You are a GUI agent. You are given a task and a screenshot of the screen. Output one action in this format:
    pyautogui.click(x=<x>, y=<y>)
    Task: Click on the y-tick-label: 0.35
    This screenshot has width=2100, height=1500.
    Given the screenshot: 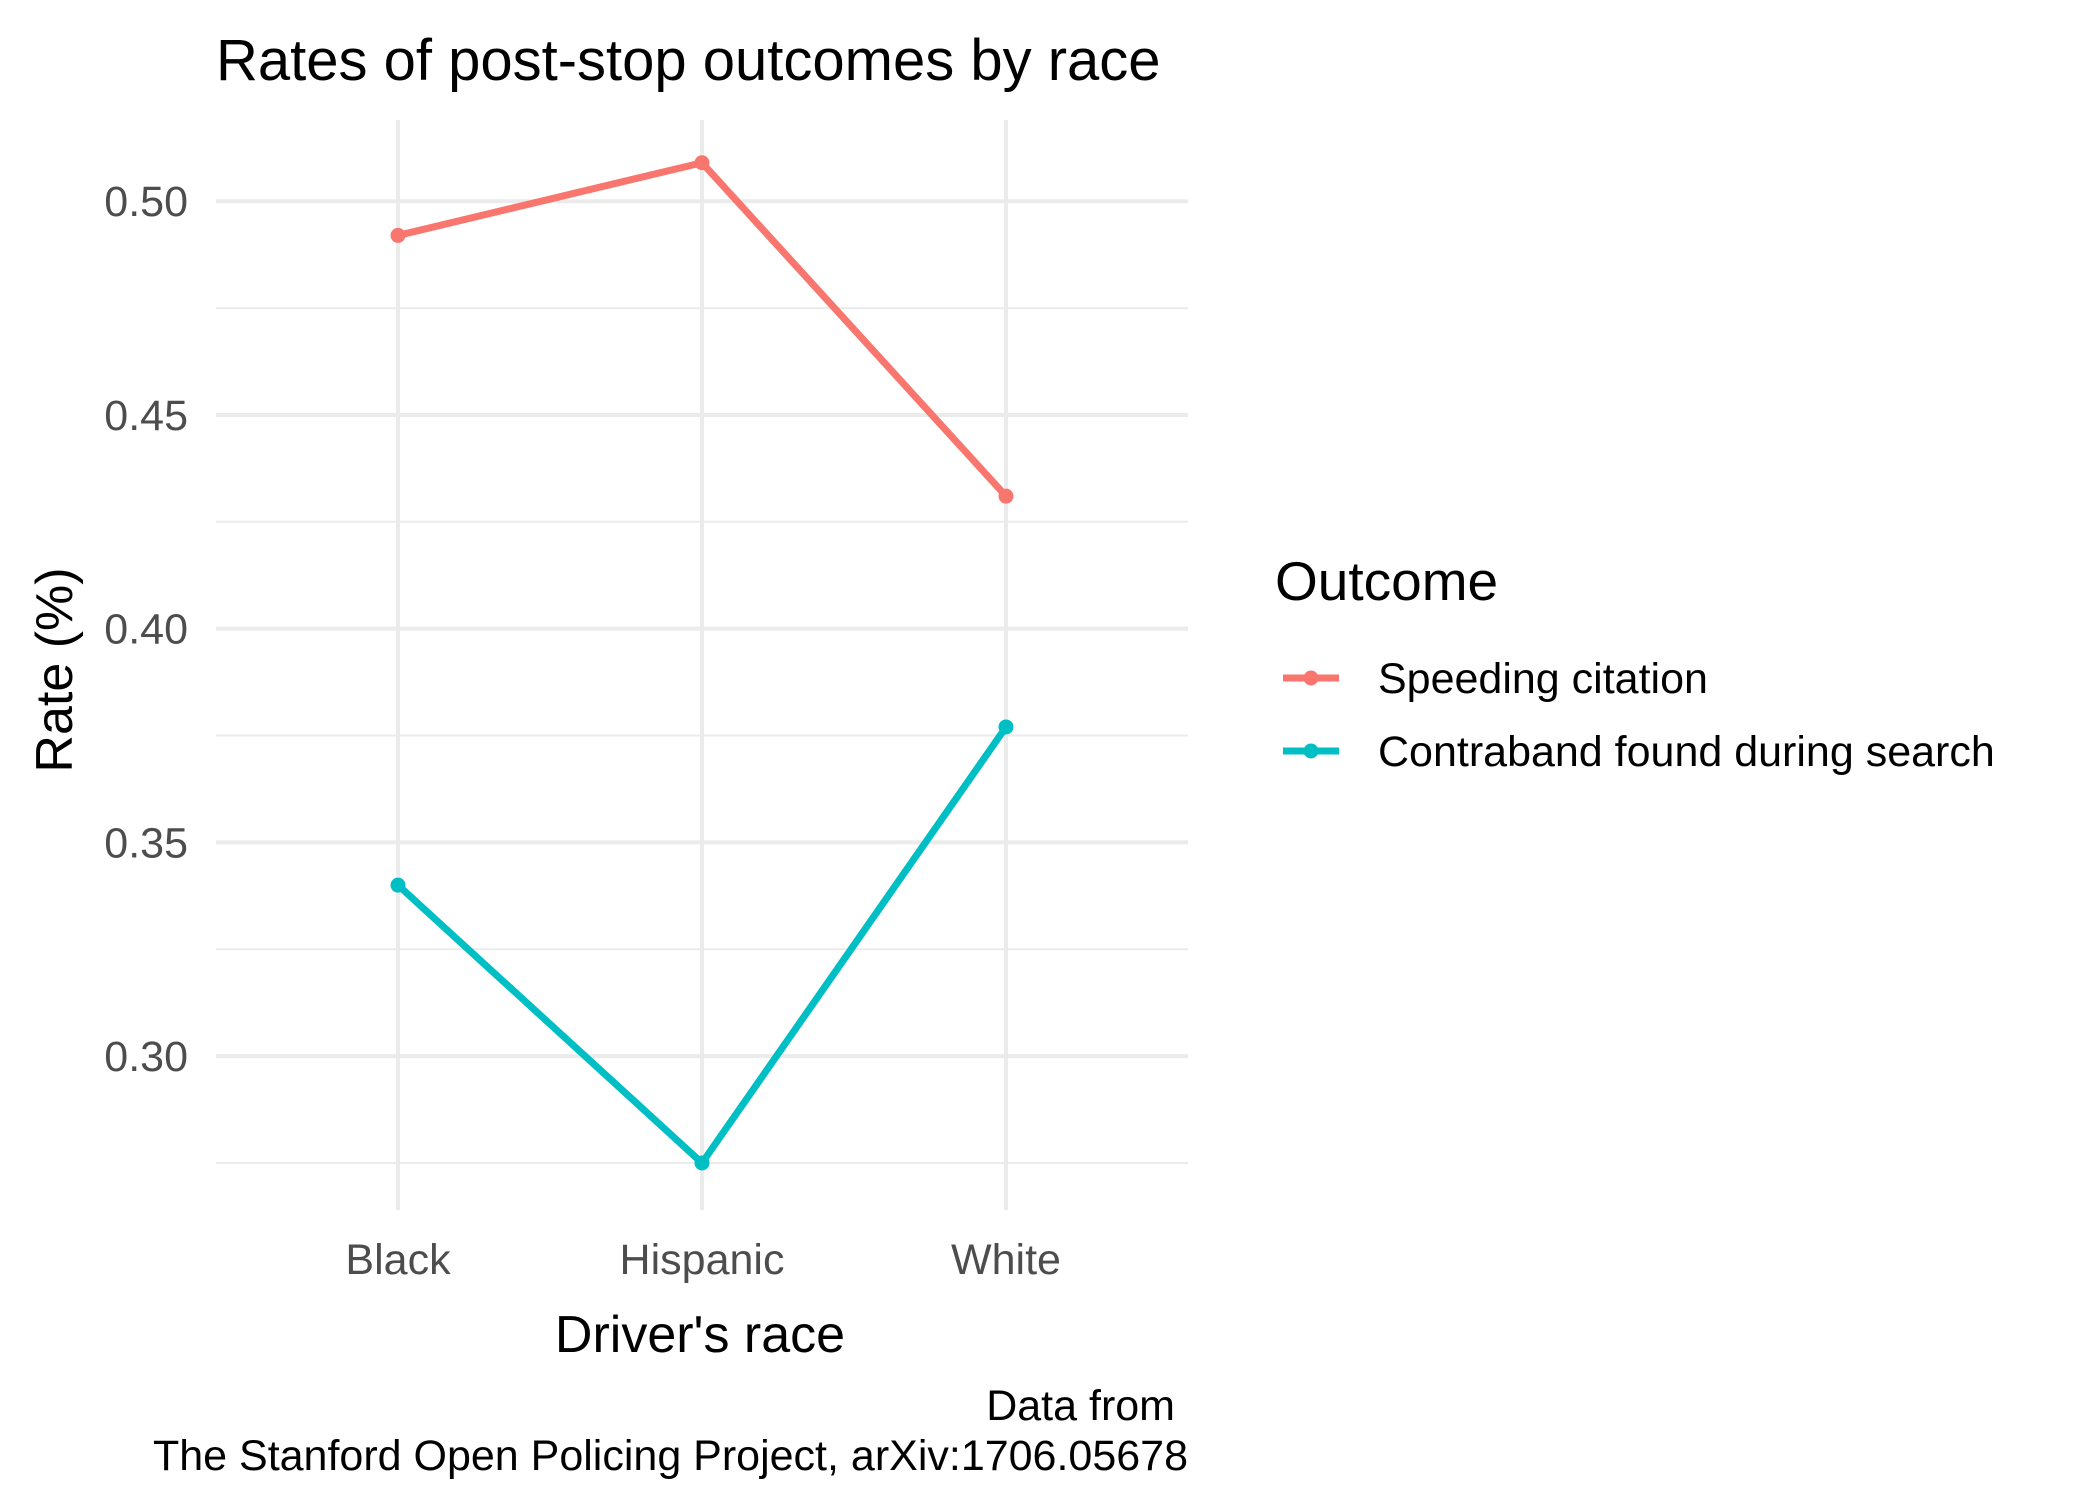 What is the action you would take?
    pyautogui.click(x=146, y=843)
    